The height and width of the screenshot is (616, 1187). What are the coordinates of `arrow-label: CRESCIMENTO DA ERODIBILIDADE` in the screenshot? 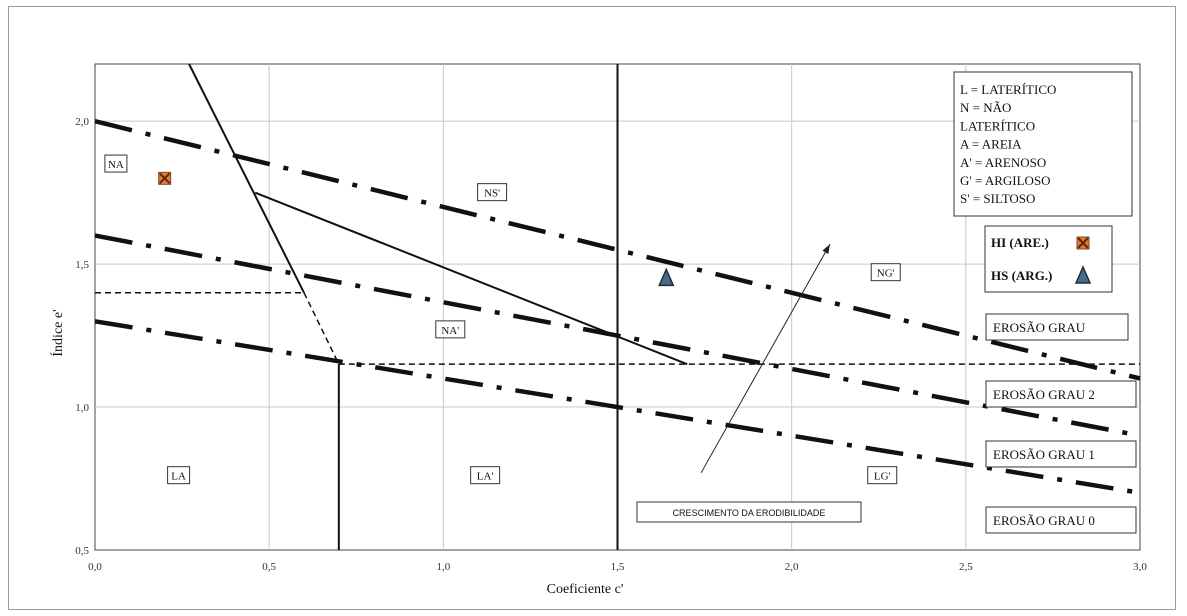 It's located at (749, 513).